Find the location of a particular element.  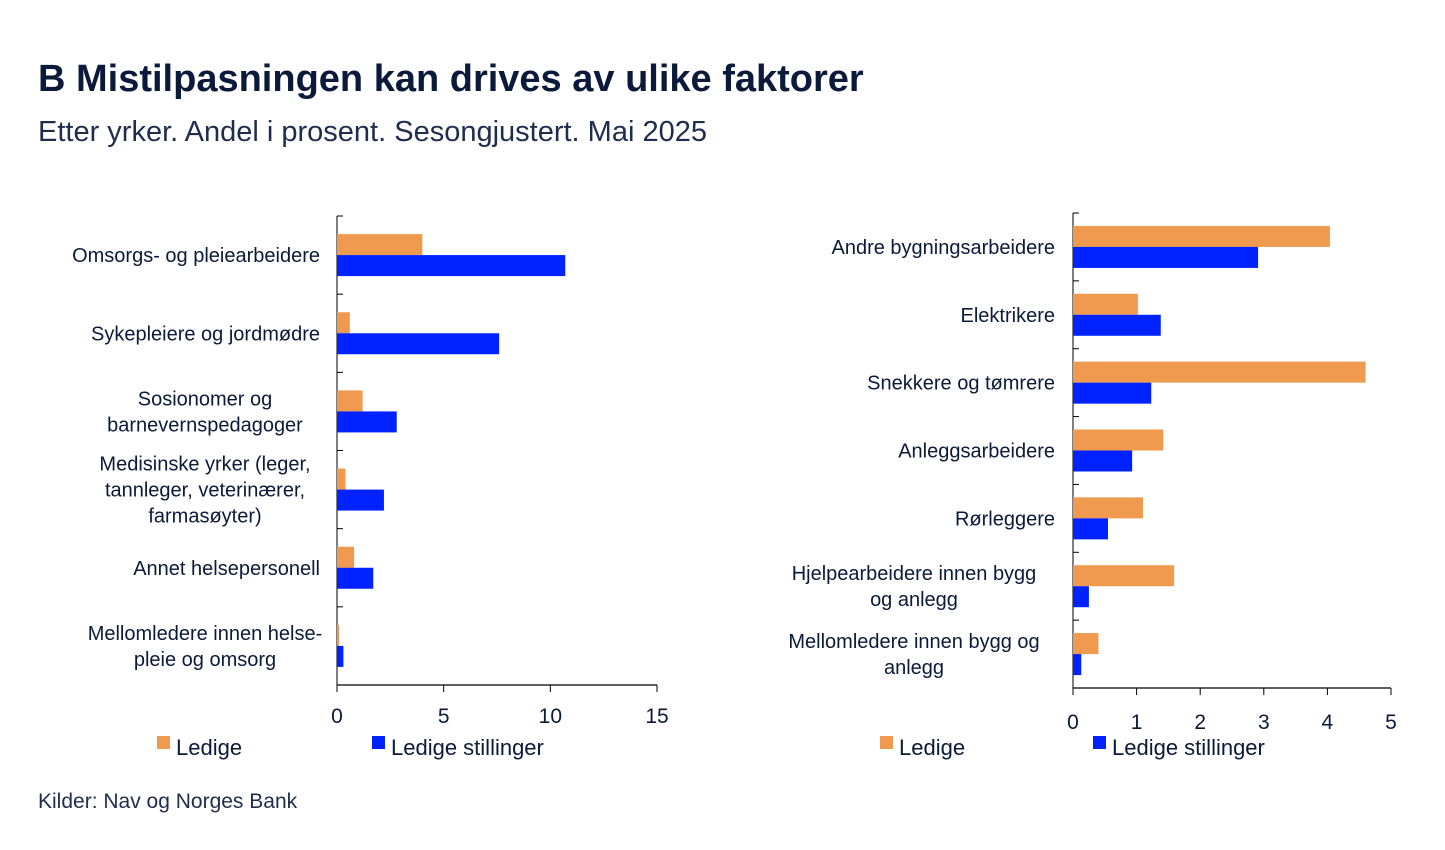

x-tick-label: 4 is located at coordinates (1328, 722).